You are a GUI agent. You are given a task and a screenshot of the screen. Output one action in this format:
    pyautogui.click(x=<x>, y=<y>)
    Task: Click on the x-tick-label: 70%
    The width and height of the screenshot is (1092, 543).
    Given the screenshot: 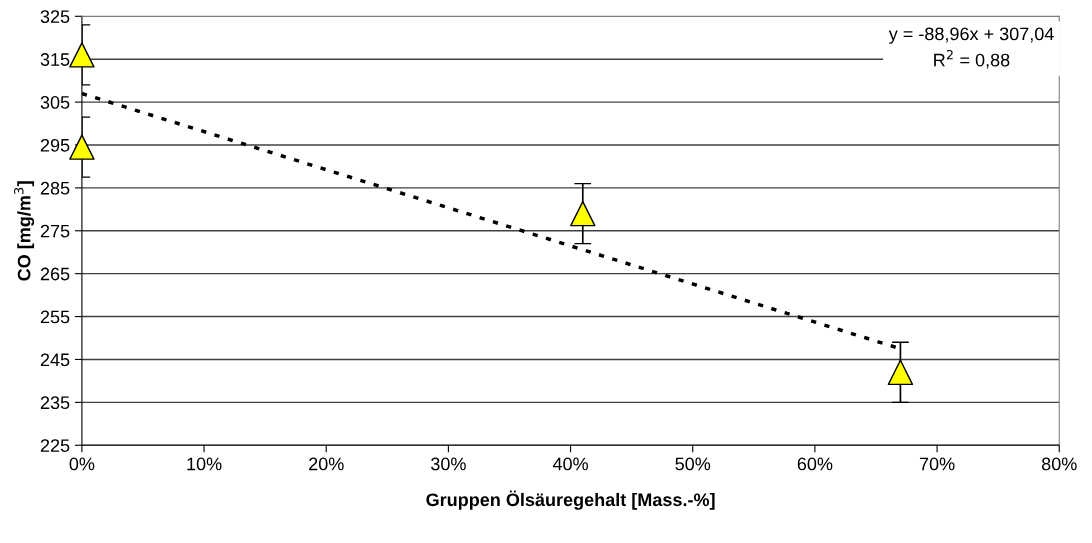 What is the action you would take?
    pyautogui.click(x=937, y=464)
    